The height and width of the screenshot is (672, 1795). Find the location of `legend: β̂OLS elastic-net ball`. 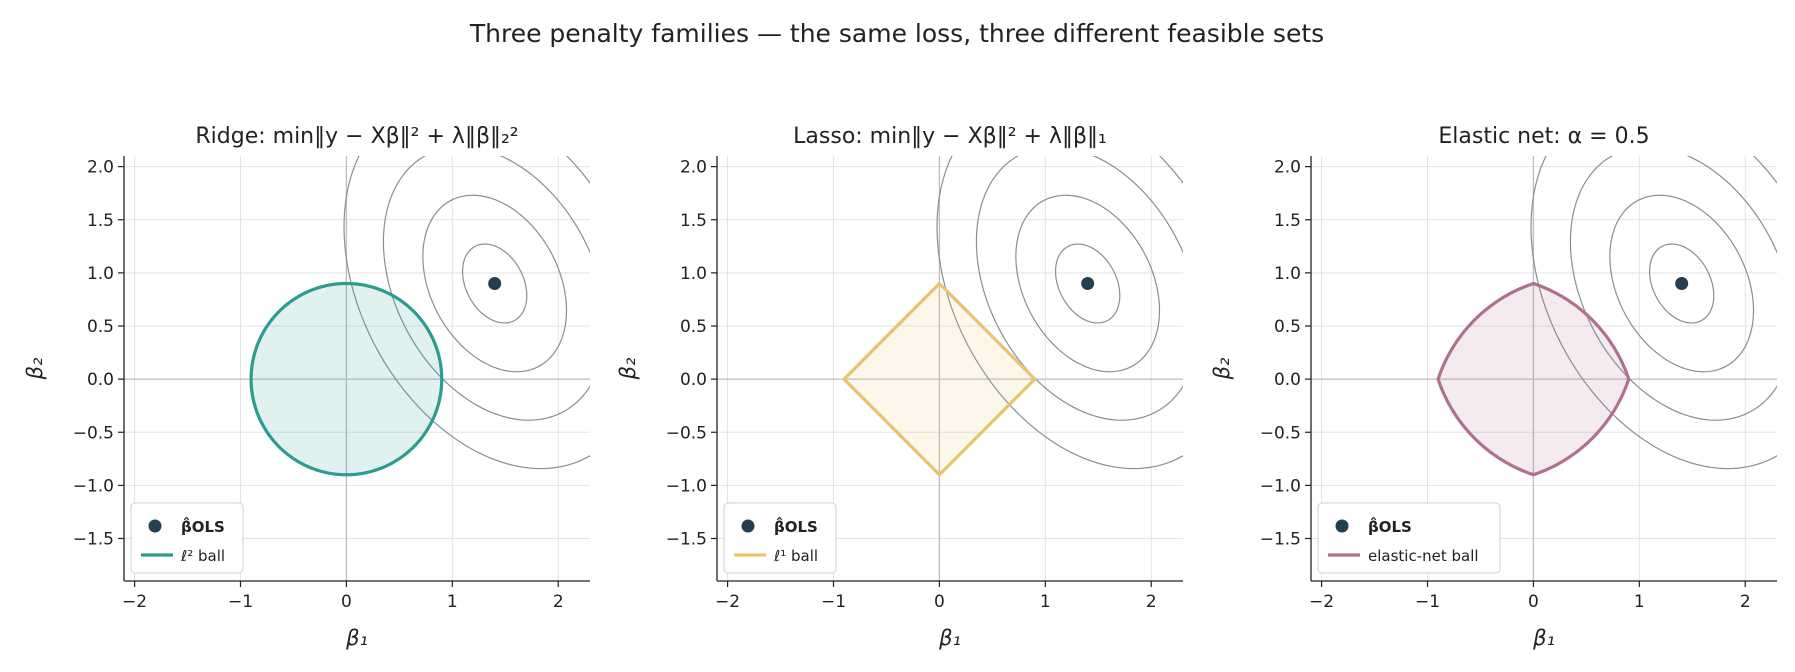

legend: β̂OLS elastic-net ball is located at coordinates (1409, 538).